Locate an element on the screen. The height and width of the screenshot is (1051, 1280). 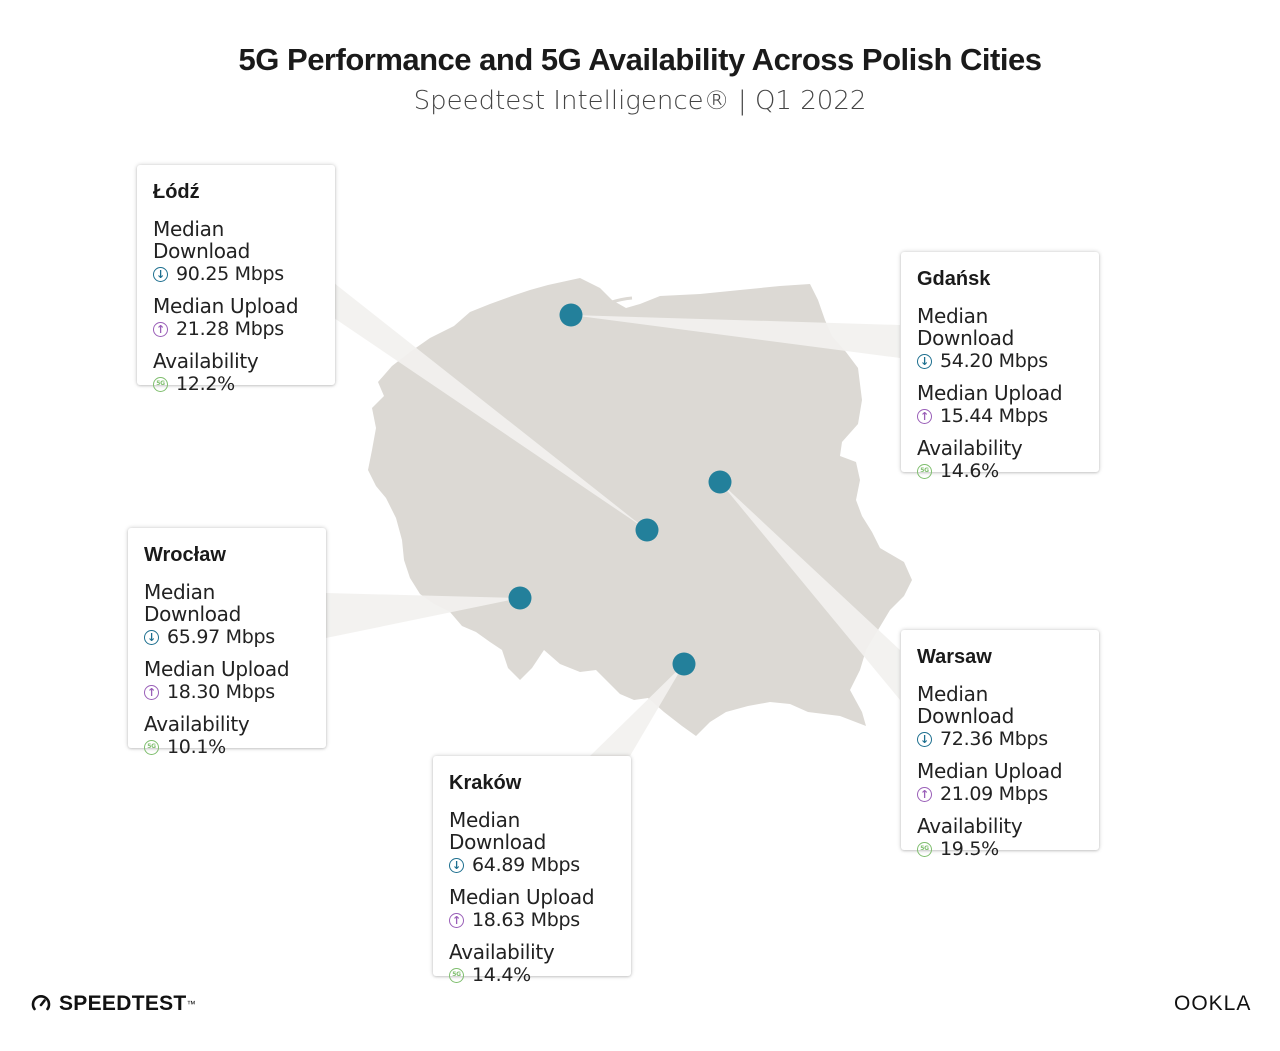
speedtest-wordmark: SPEEDTEST is located at coordinates (123, 1003).